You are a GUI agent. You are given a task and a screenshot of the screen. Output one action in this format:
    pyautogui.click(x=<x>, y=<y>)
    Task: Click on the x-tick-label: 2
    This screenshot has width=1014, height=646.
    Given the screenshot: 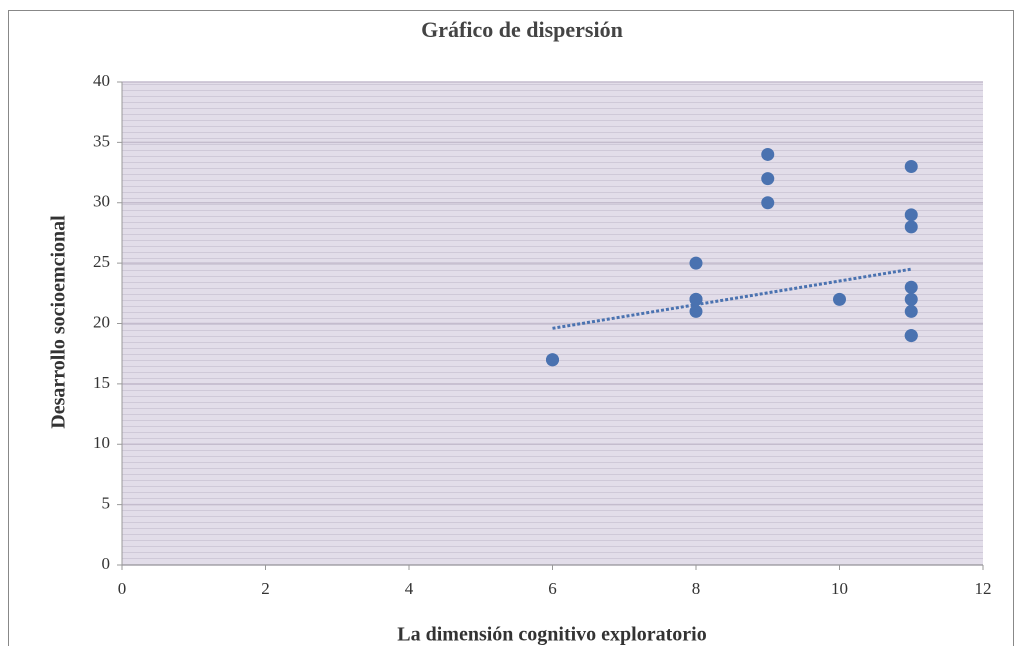 What is the action you would take?
    pyautogui.click(x=265, y=588)
    